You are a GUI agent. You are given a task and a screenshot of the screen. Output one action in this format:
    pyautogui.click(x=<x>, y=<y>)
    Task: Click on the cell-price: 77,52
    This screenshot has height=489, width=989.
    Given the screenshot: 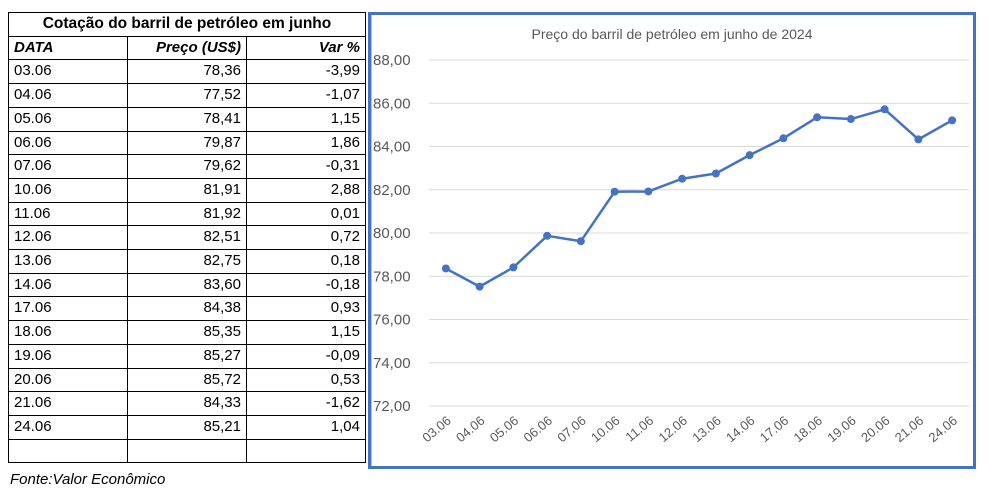 What is the action you would take?
    pyautogui.click(x=187, y=95)
    